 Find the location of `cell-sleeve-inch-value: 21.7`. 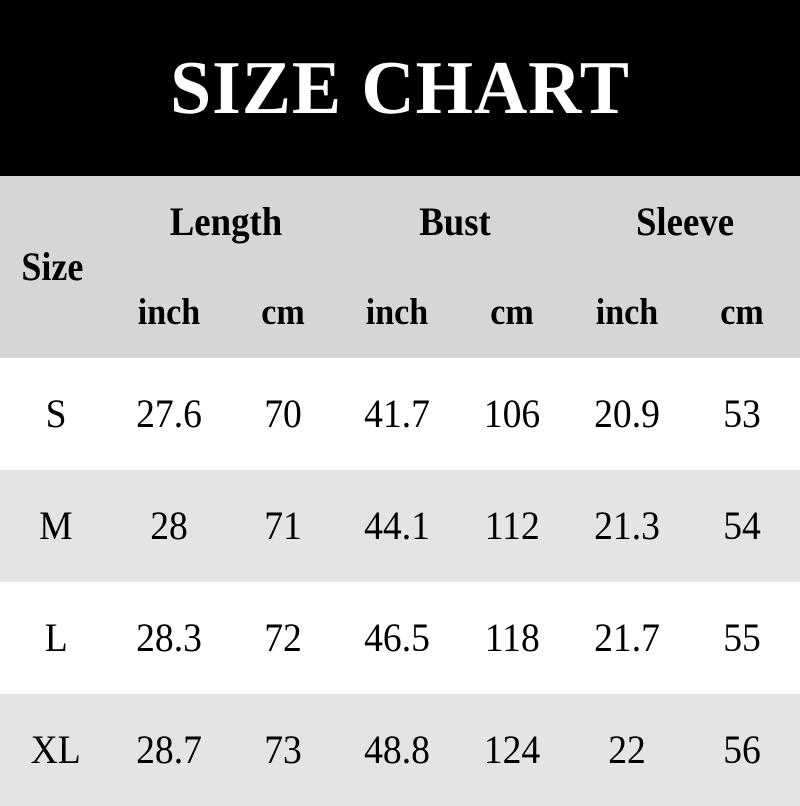

cell-sleeve-inch-value: 21.7 is located at coordinates (627, 637).